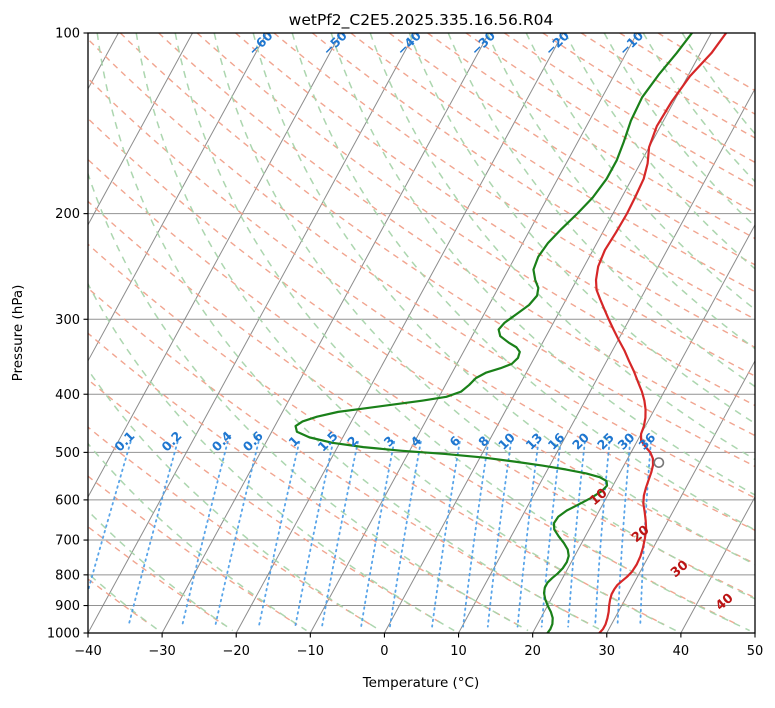 Image resolution: width=775 pixels, height=708 pixels. Describe the element at coordinates (607, 651) in the screenshot. I see `x-tick-label: 30` at that location.